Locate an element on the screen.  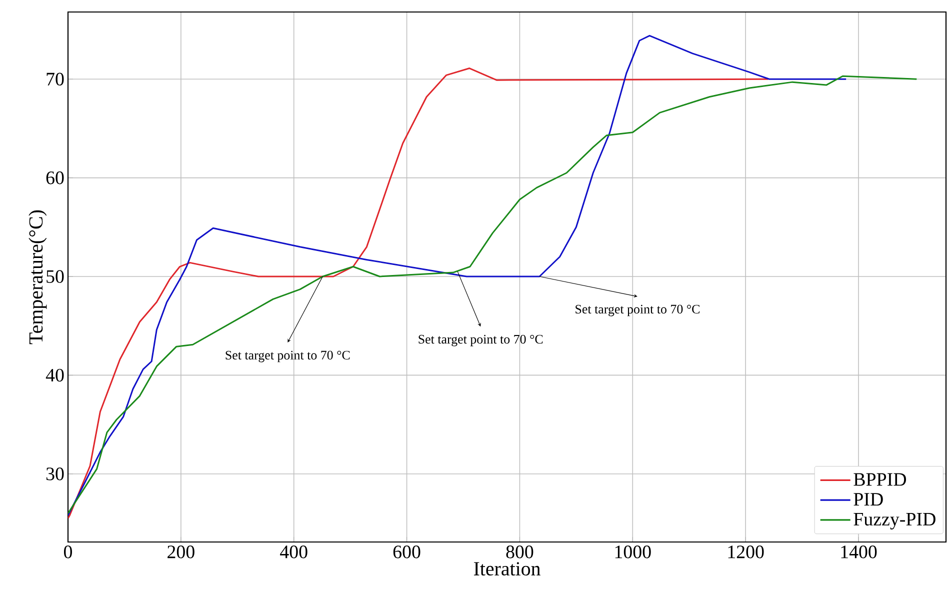
y-tick-label: 60 is located at coordinates (55, 177).